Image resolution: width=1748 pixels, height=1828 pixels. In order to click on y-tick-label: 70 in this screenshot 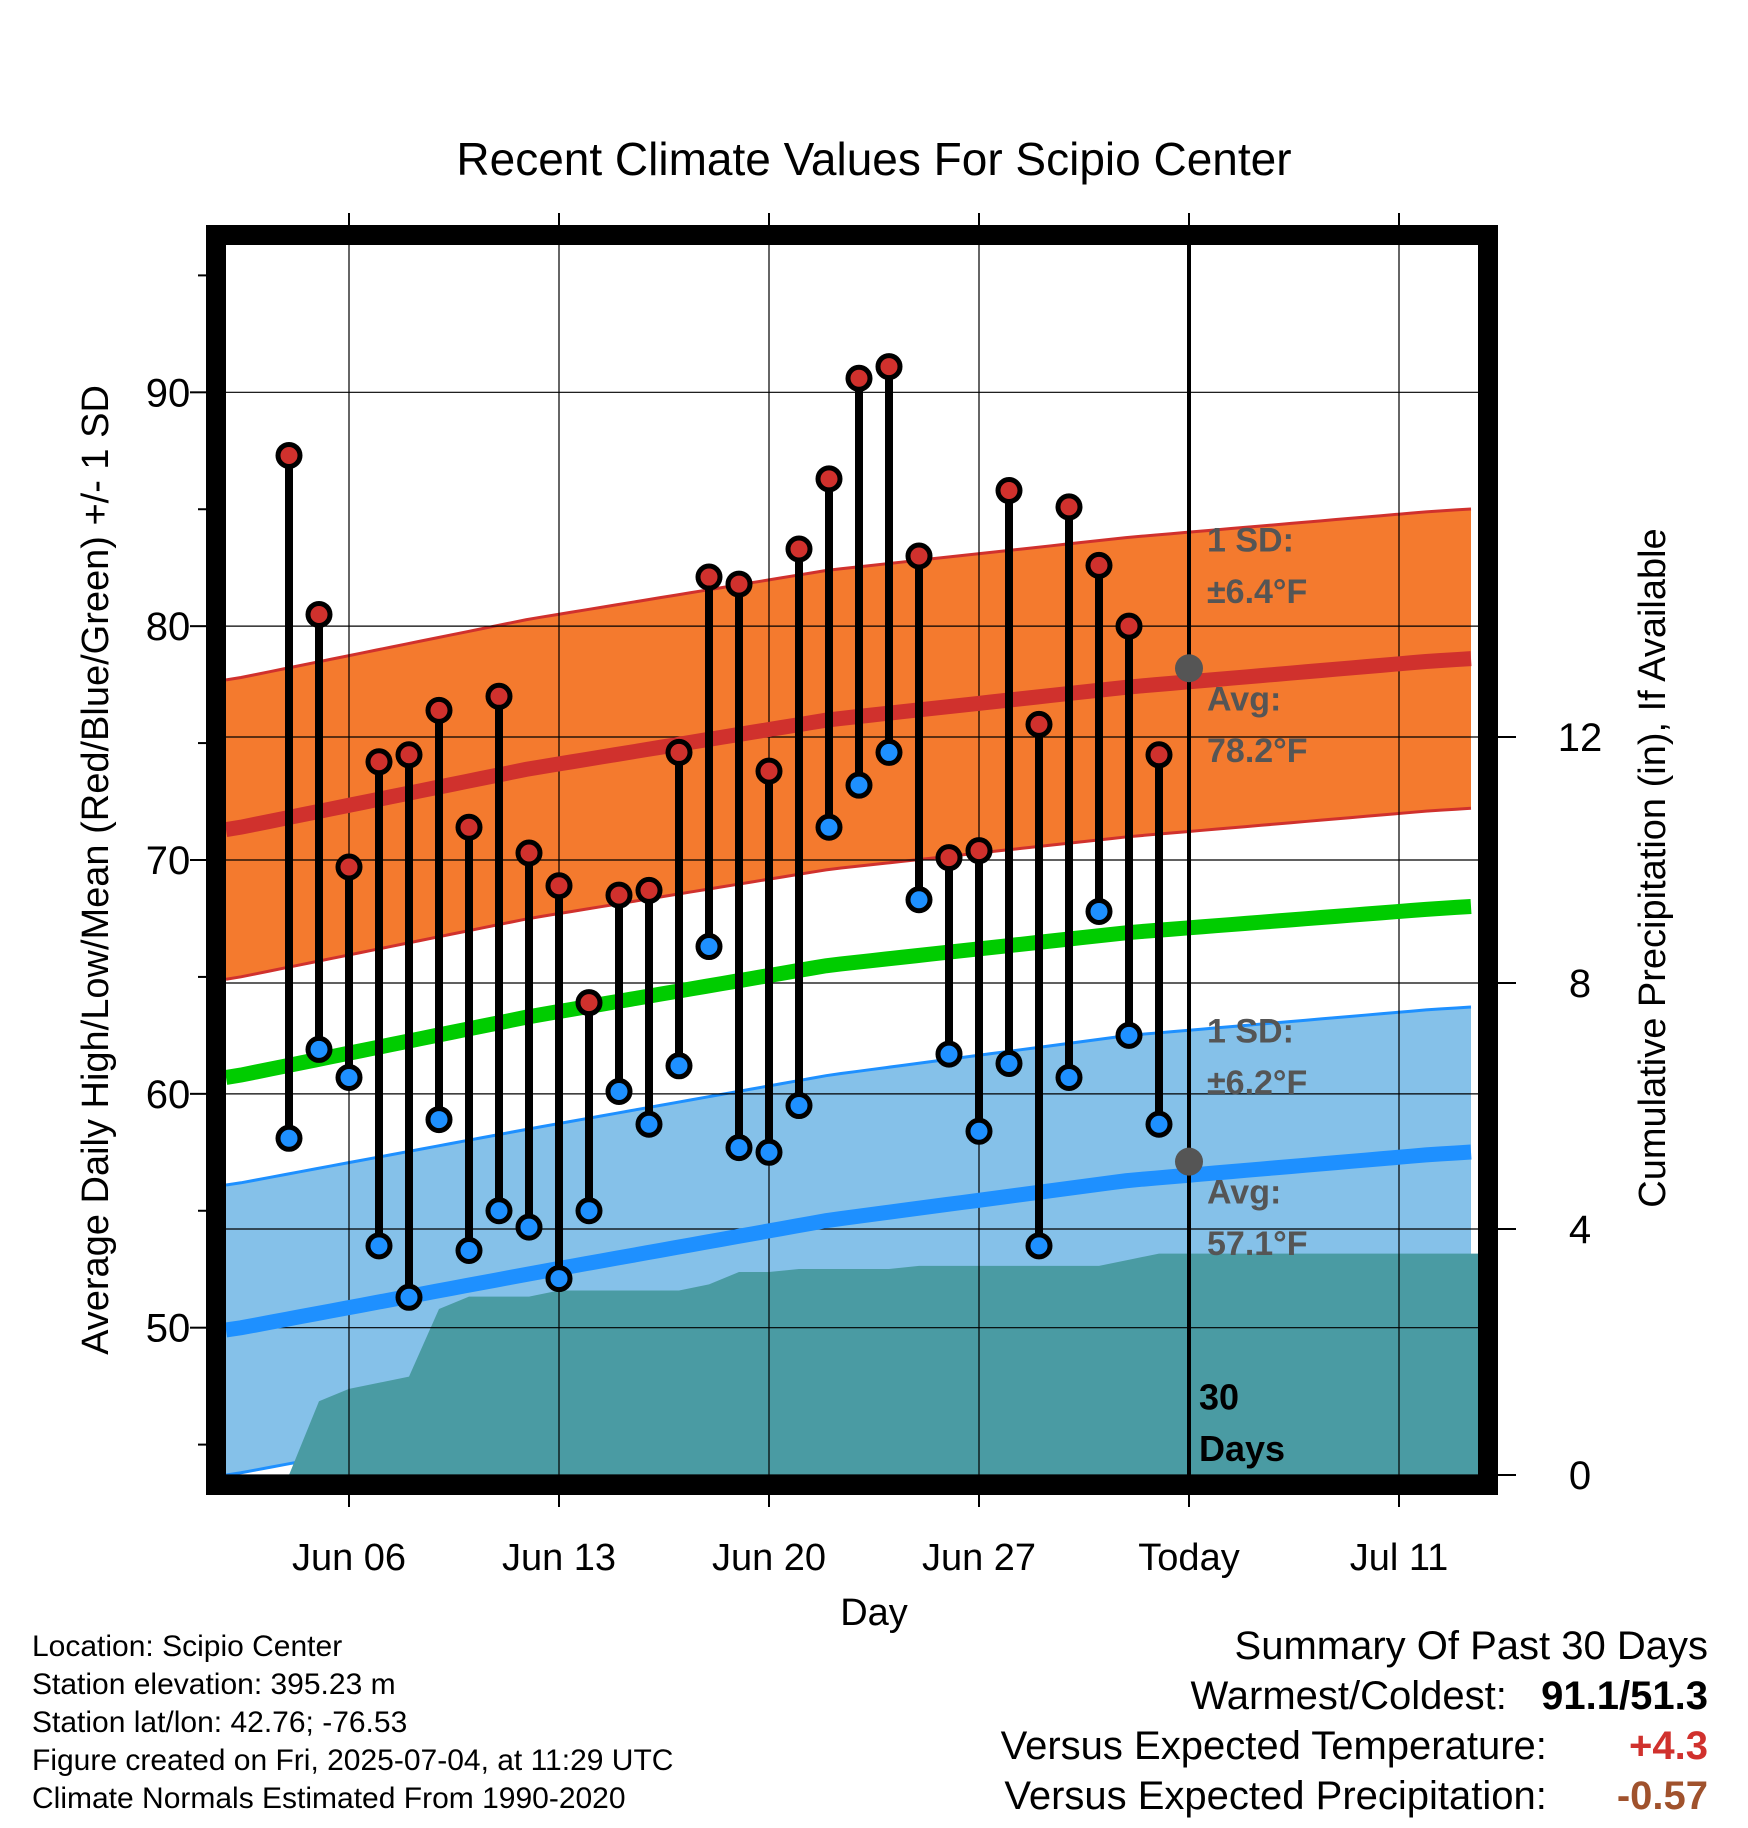, I will do `click(168, 861)`.